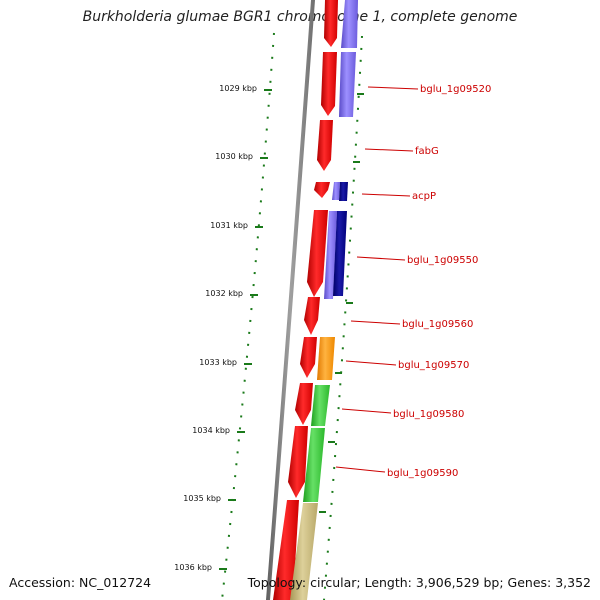 Image resolution: width=600 pixels, height=600 pixels. What do you see at coordinates (193, 567) in the screenshot?
I see `tick-label: 1036 kbp` at bounding box center [193, 567].